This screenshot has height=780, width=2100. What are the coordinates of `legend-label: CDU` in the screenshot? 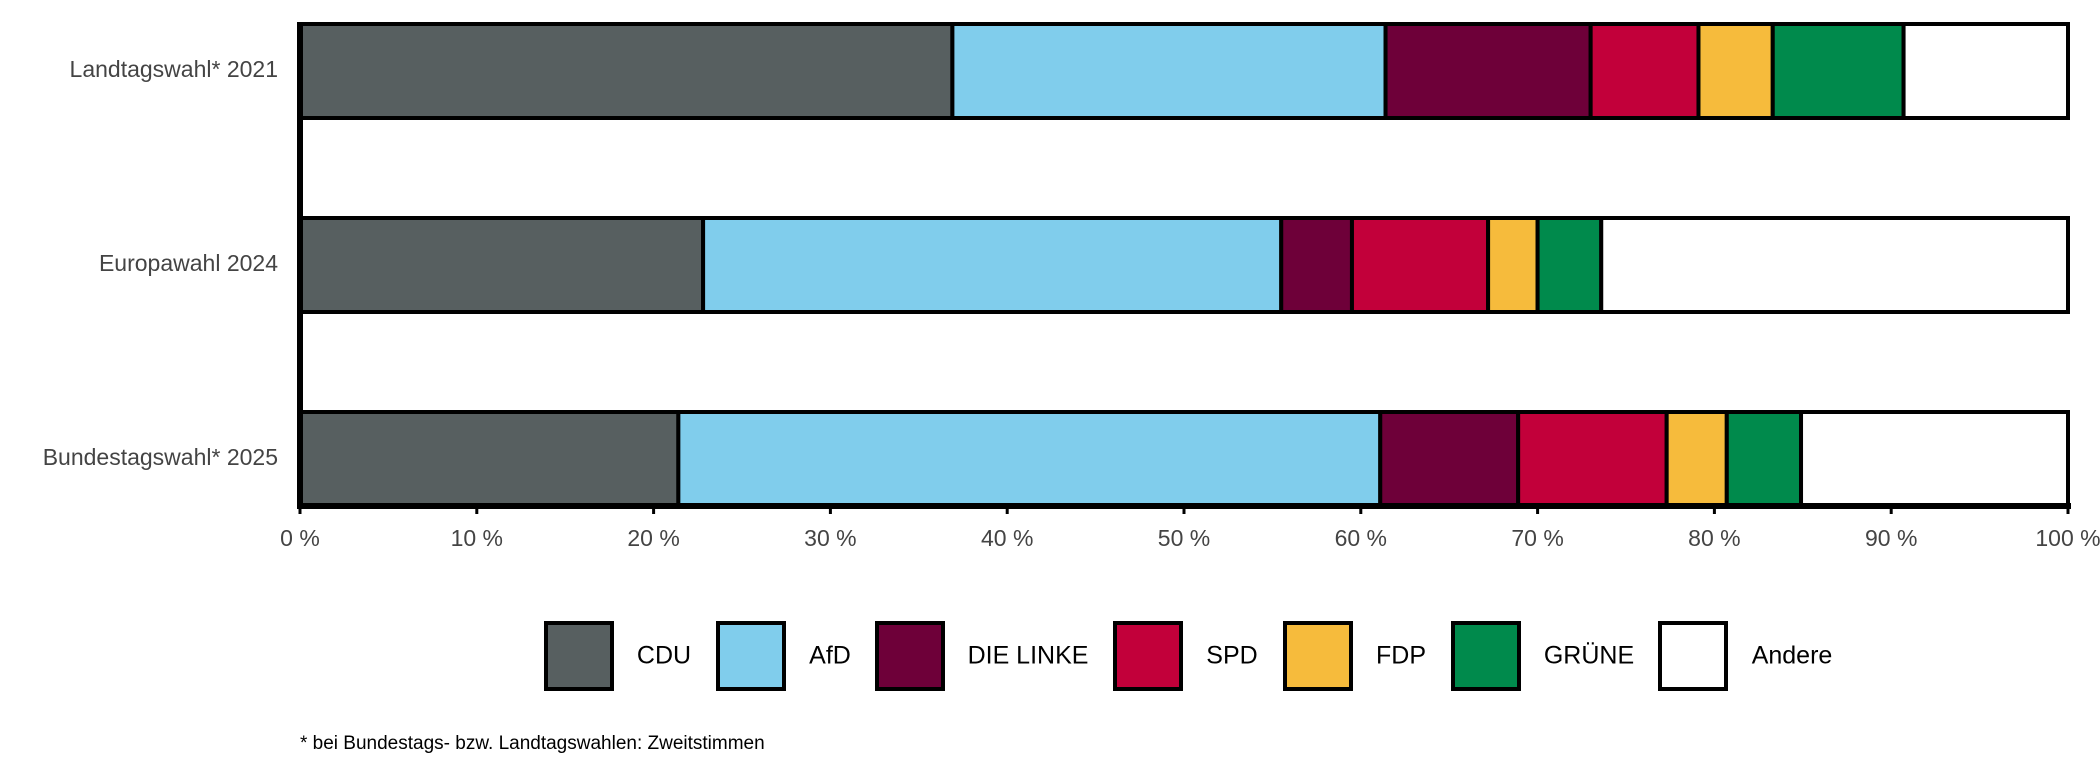 It's located at (664, 656).